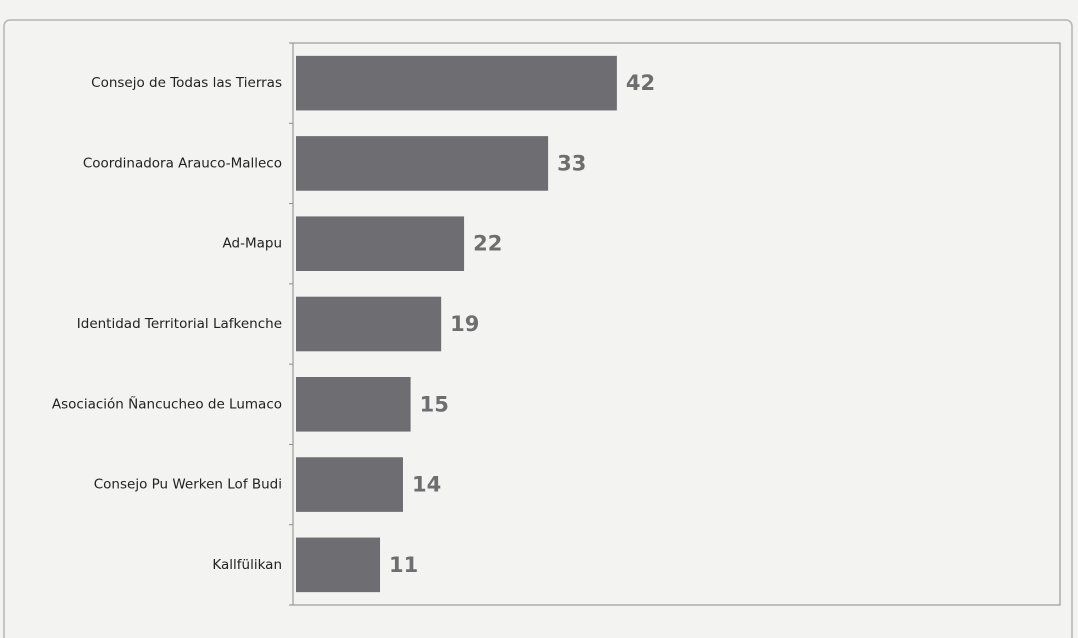 This screenshot has height=638, width=1078. I want to click on value-label: 19, so click(464, 324).